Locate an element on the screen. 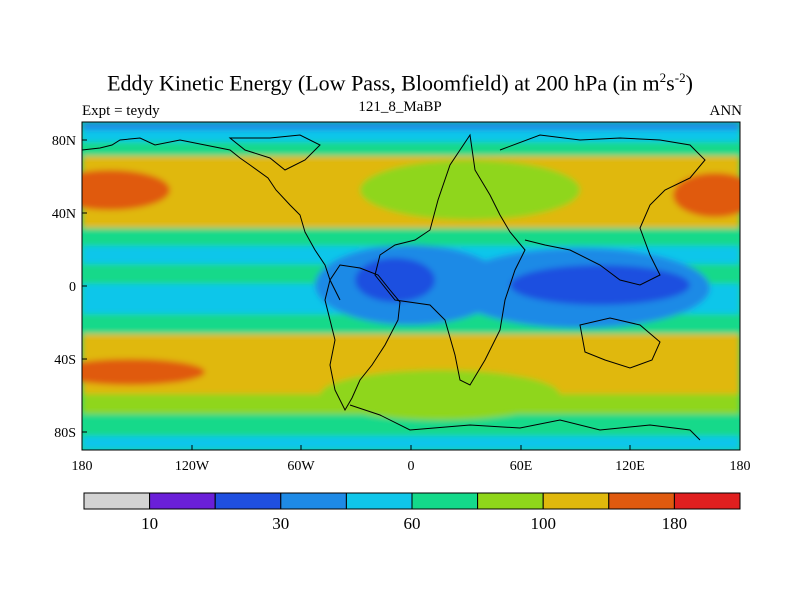  y-tick-label: 80S is located at coordinates (65, 433).